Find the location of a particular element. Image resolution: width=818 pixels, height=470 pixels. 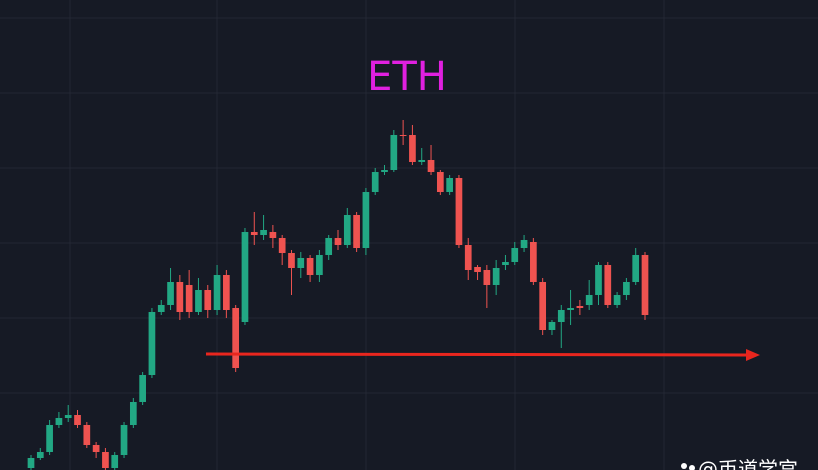

support-arrow is located at coordinates (477, 354).